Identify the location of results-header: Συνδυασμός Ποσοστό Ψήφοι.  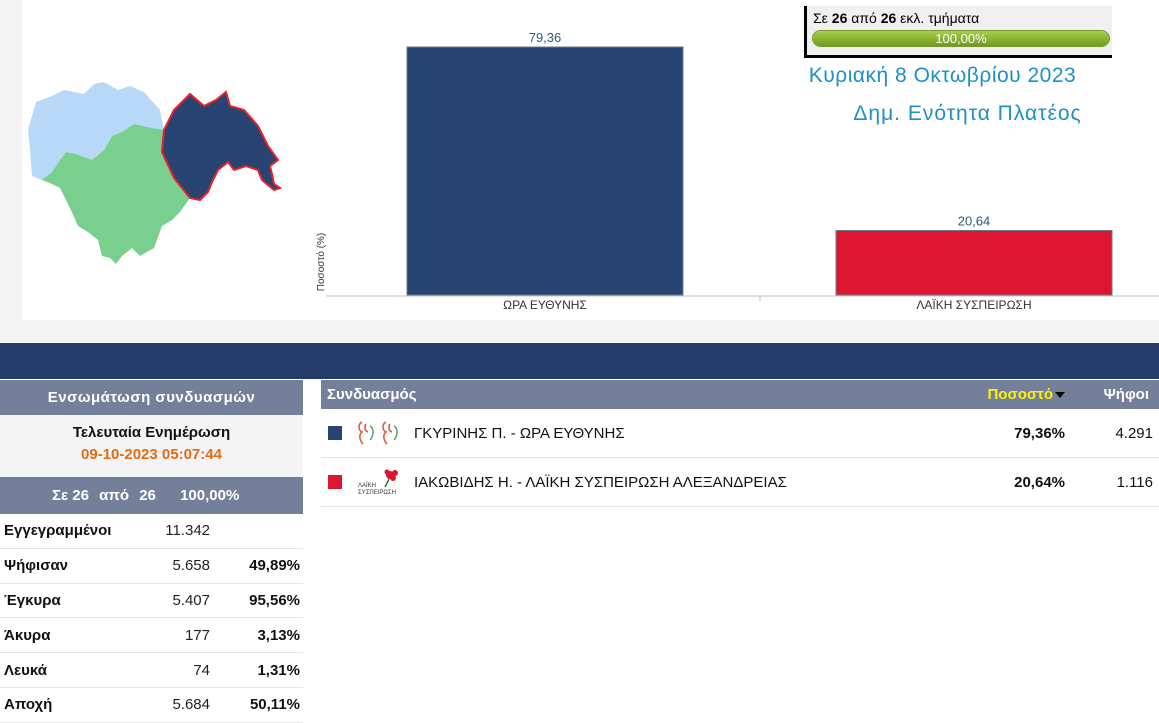
(740, 394).